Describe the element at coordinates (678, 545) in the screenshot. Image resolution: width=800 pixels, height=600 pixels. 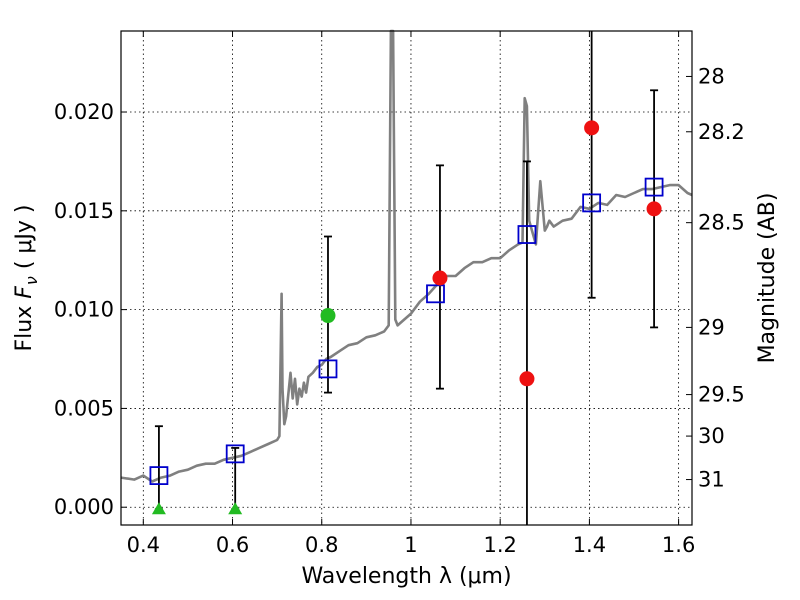
I see `x-tick-label: 1.6` at that location.